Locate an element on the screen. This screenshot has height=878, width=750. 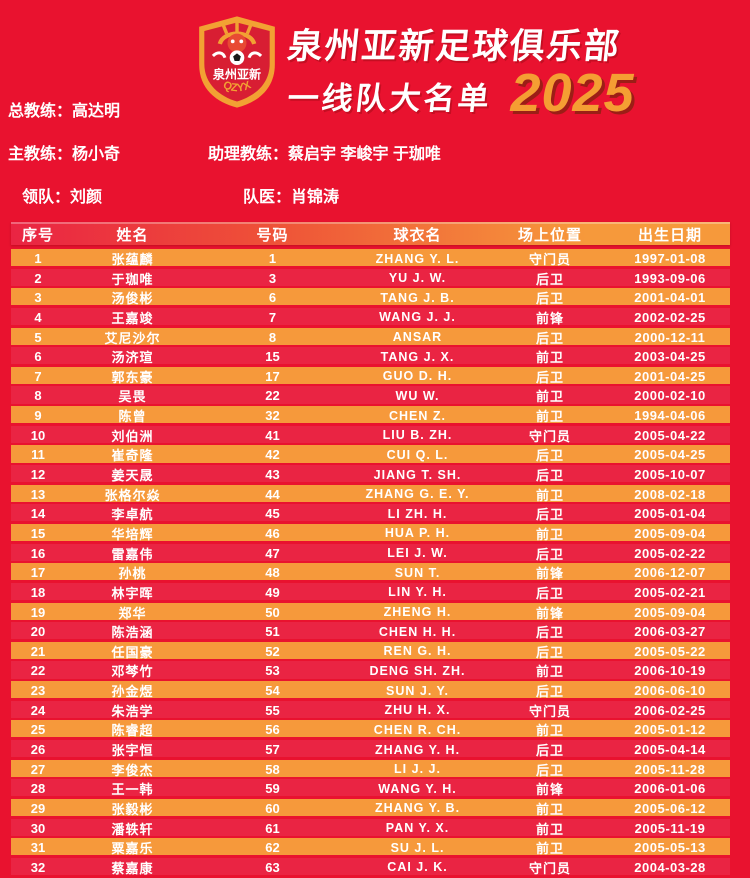
cell-jersey: JIANG T. SH. is located at coordinates (417, 474).